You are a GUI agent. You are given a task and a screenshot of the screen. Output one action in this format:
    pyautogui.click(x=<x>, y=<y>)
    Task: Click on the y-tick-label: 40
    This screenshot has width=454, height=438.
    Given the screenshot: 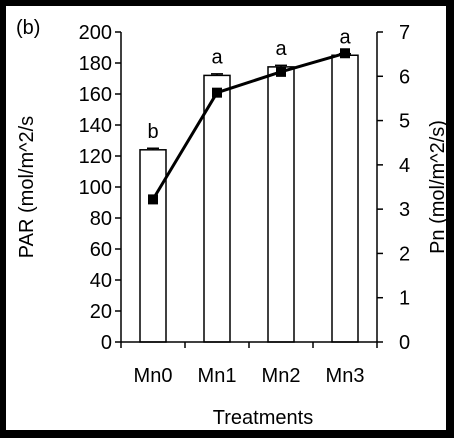 What is the action you would take?
    pyautogui.click(x=101, y=281)
    